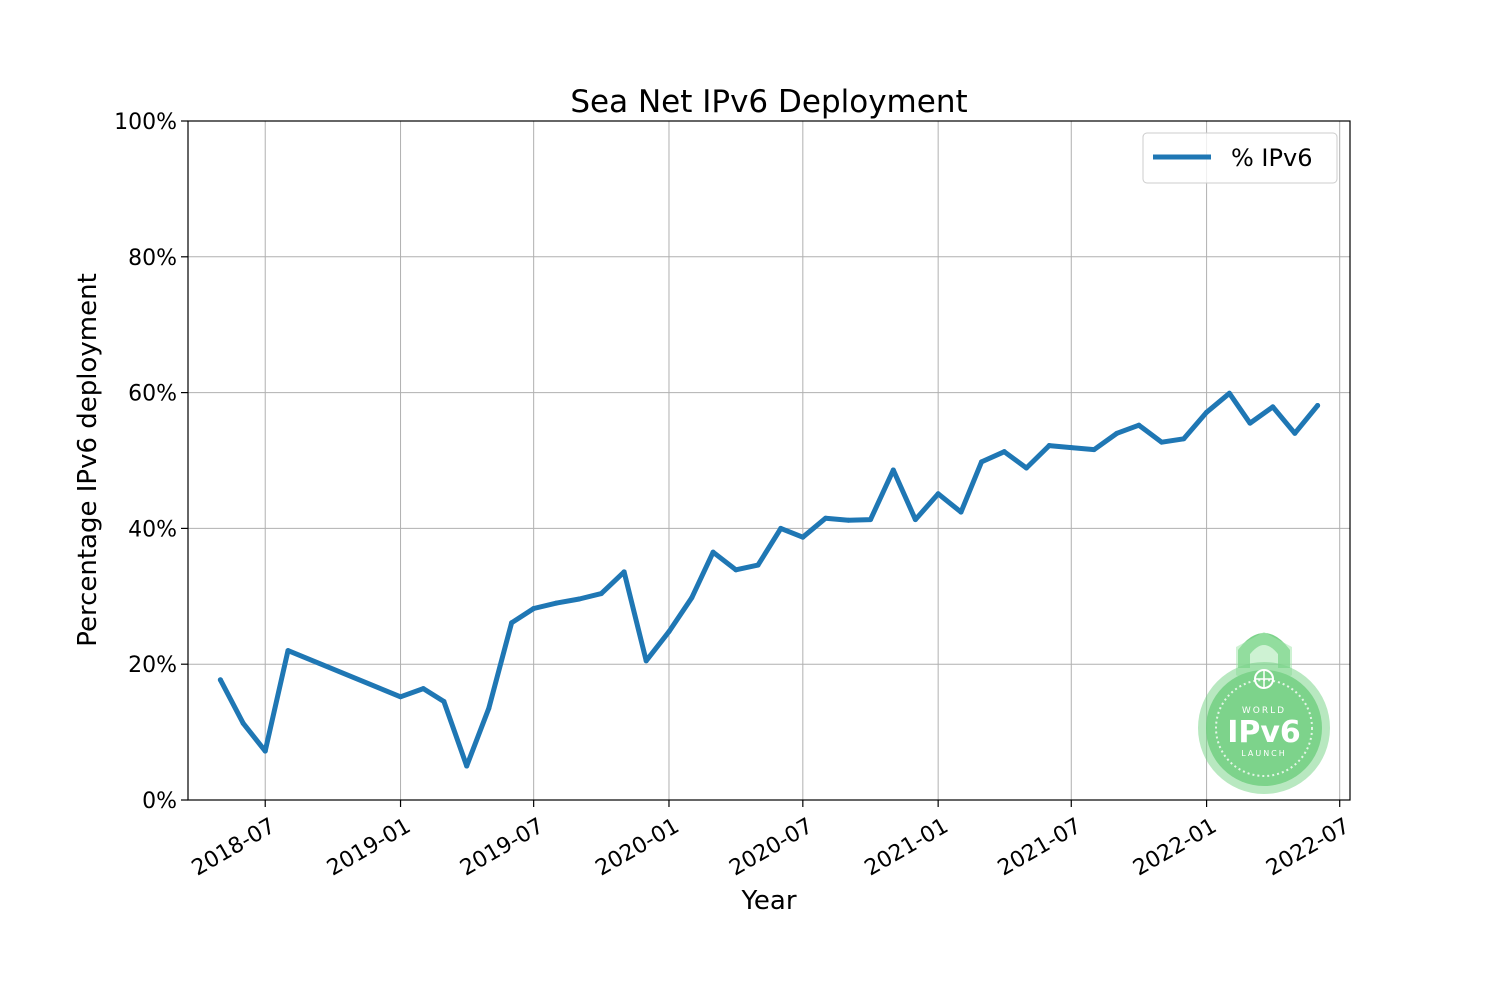 This screenshot has height=1000, width=1500. Describe the element at coordinates (768, 901) in the screenshot. I see `x-axis-label: Year` at that location.